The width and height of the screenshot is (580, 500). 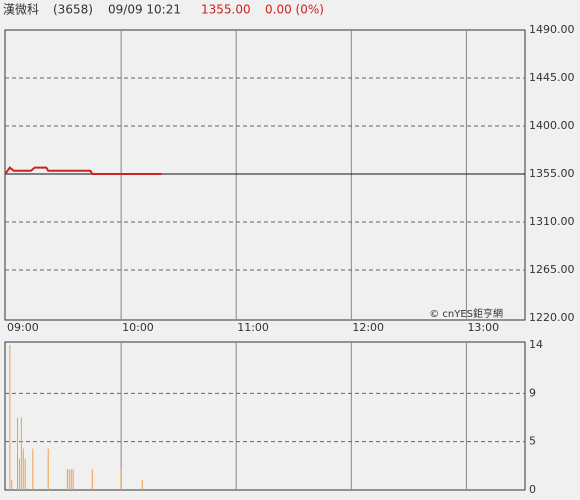 I want to click on x-tick-label: 12:00, so click(x=368, y=327).